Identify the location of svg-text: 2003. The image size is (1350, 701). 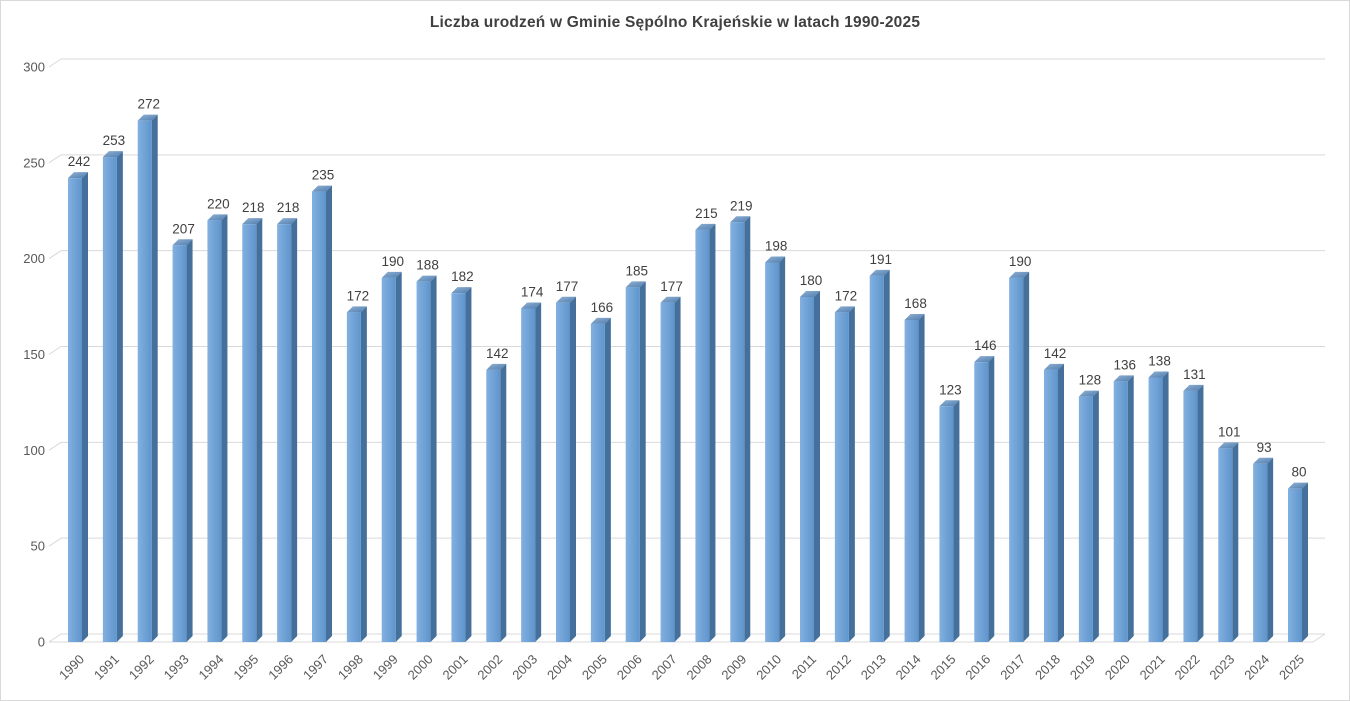
(524, 667).